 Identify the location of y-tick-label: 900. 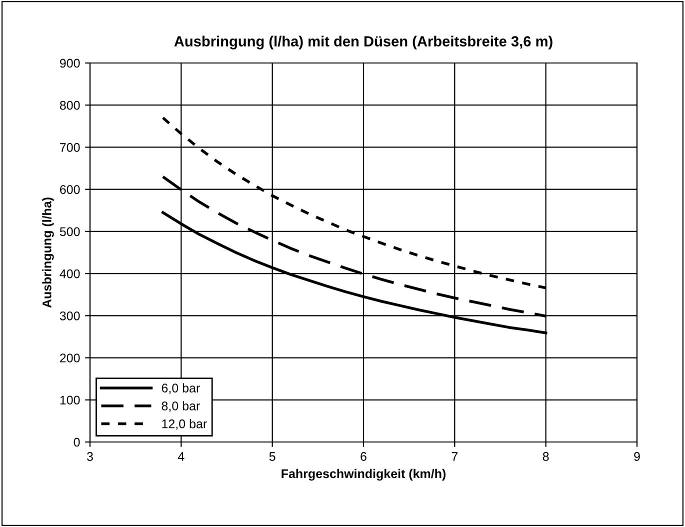
(70, 63).